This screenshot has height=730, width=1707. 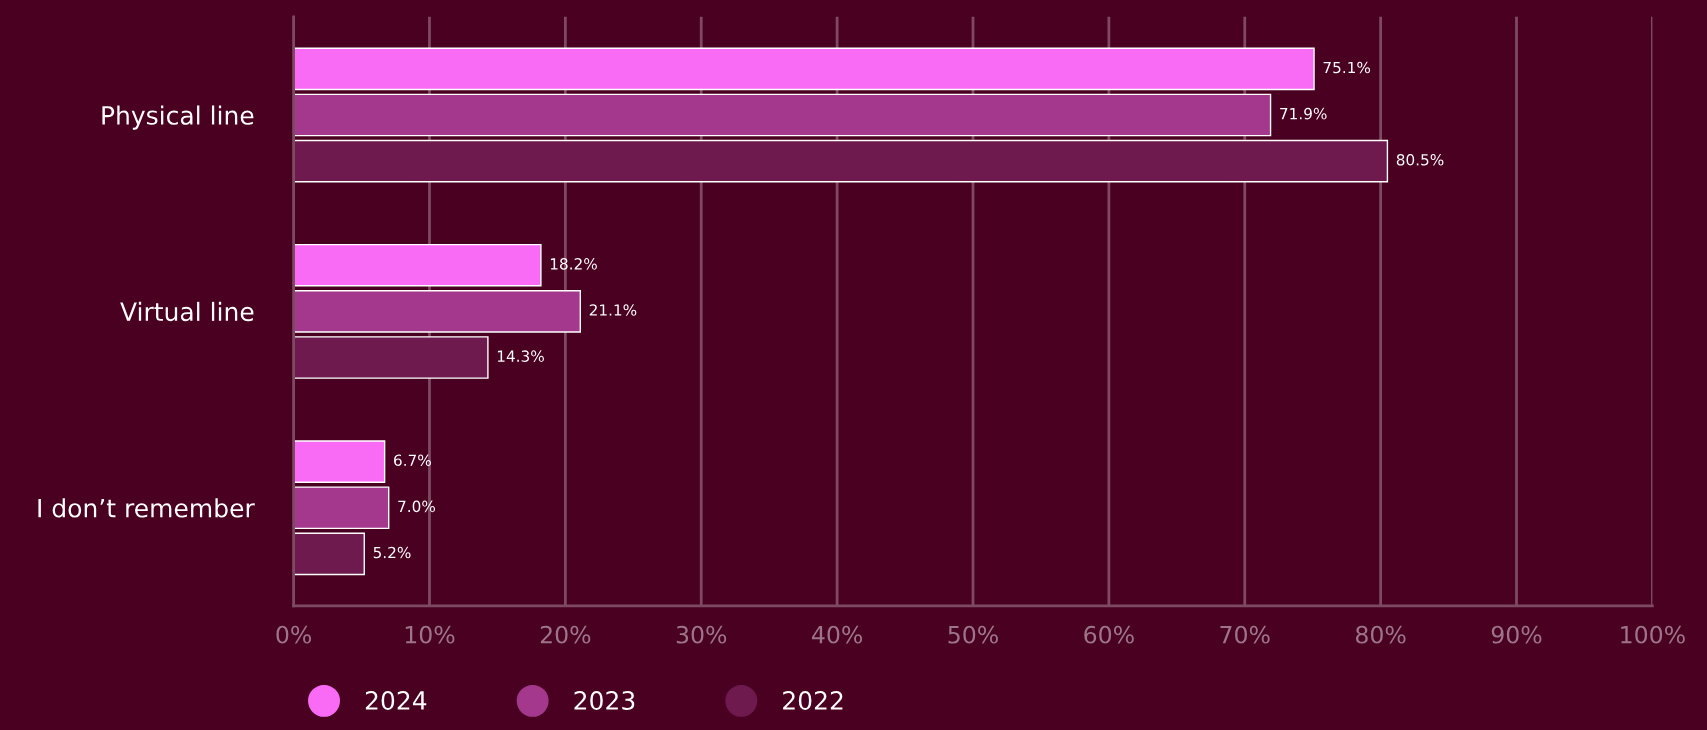 What do you see at coordinates (813, 700) in the screenshot?
I see `legend-label: 2022` at bounding box center [813, 700].